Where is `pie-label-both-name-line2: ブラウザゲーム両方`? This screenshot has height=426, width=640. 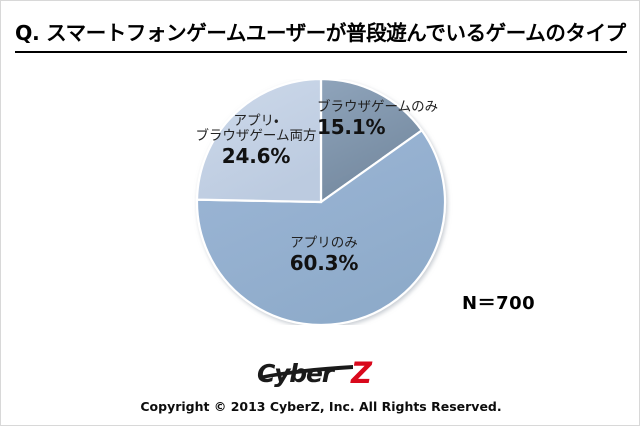
pie-label-both-name-line2: ブラウザゲーム両方 is located at coordinates (256, 136).